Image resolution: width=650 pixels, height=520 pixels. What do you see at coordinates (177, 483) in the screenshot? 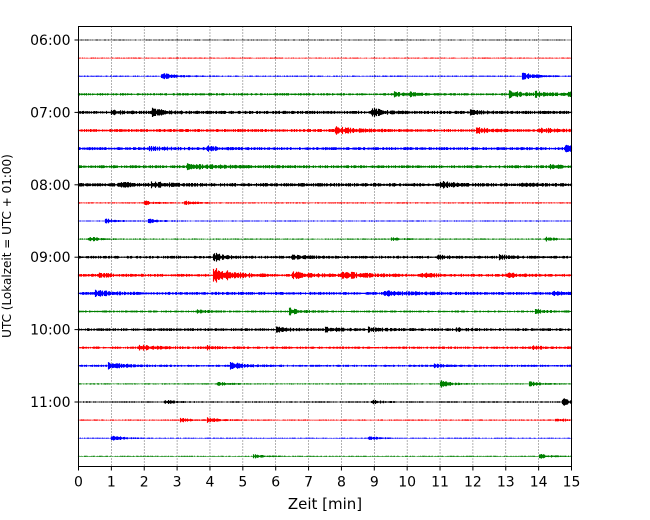
I see `x-tick-label: 3` at bounding box center [177, 483].